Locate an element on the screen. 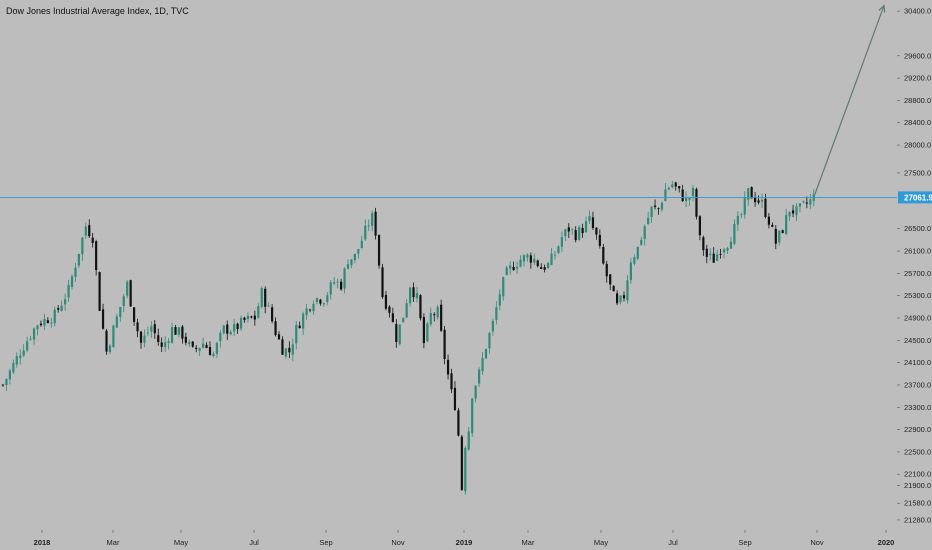 The image size is (932, 550). y-tick-label: 25700.0 is located at coordinates (917, 273).